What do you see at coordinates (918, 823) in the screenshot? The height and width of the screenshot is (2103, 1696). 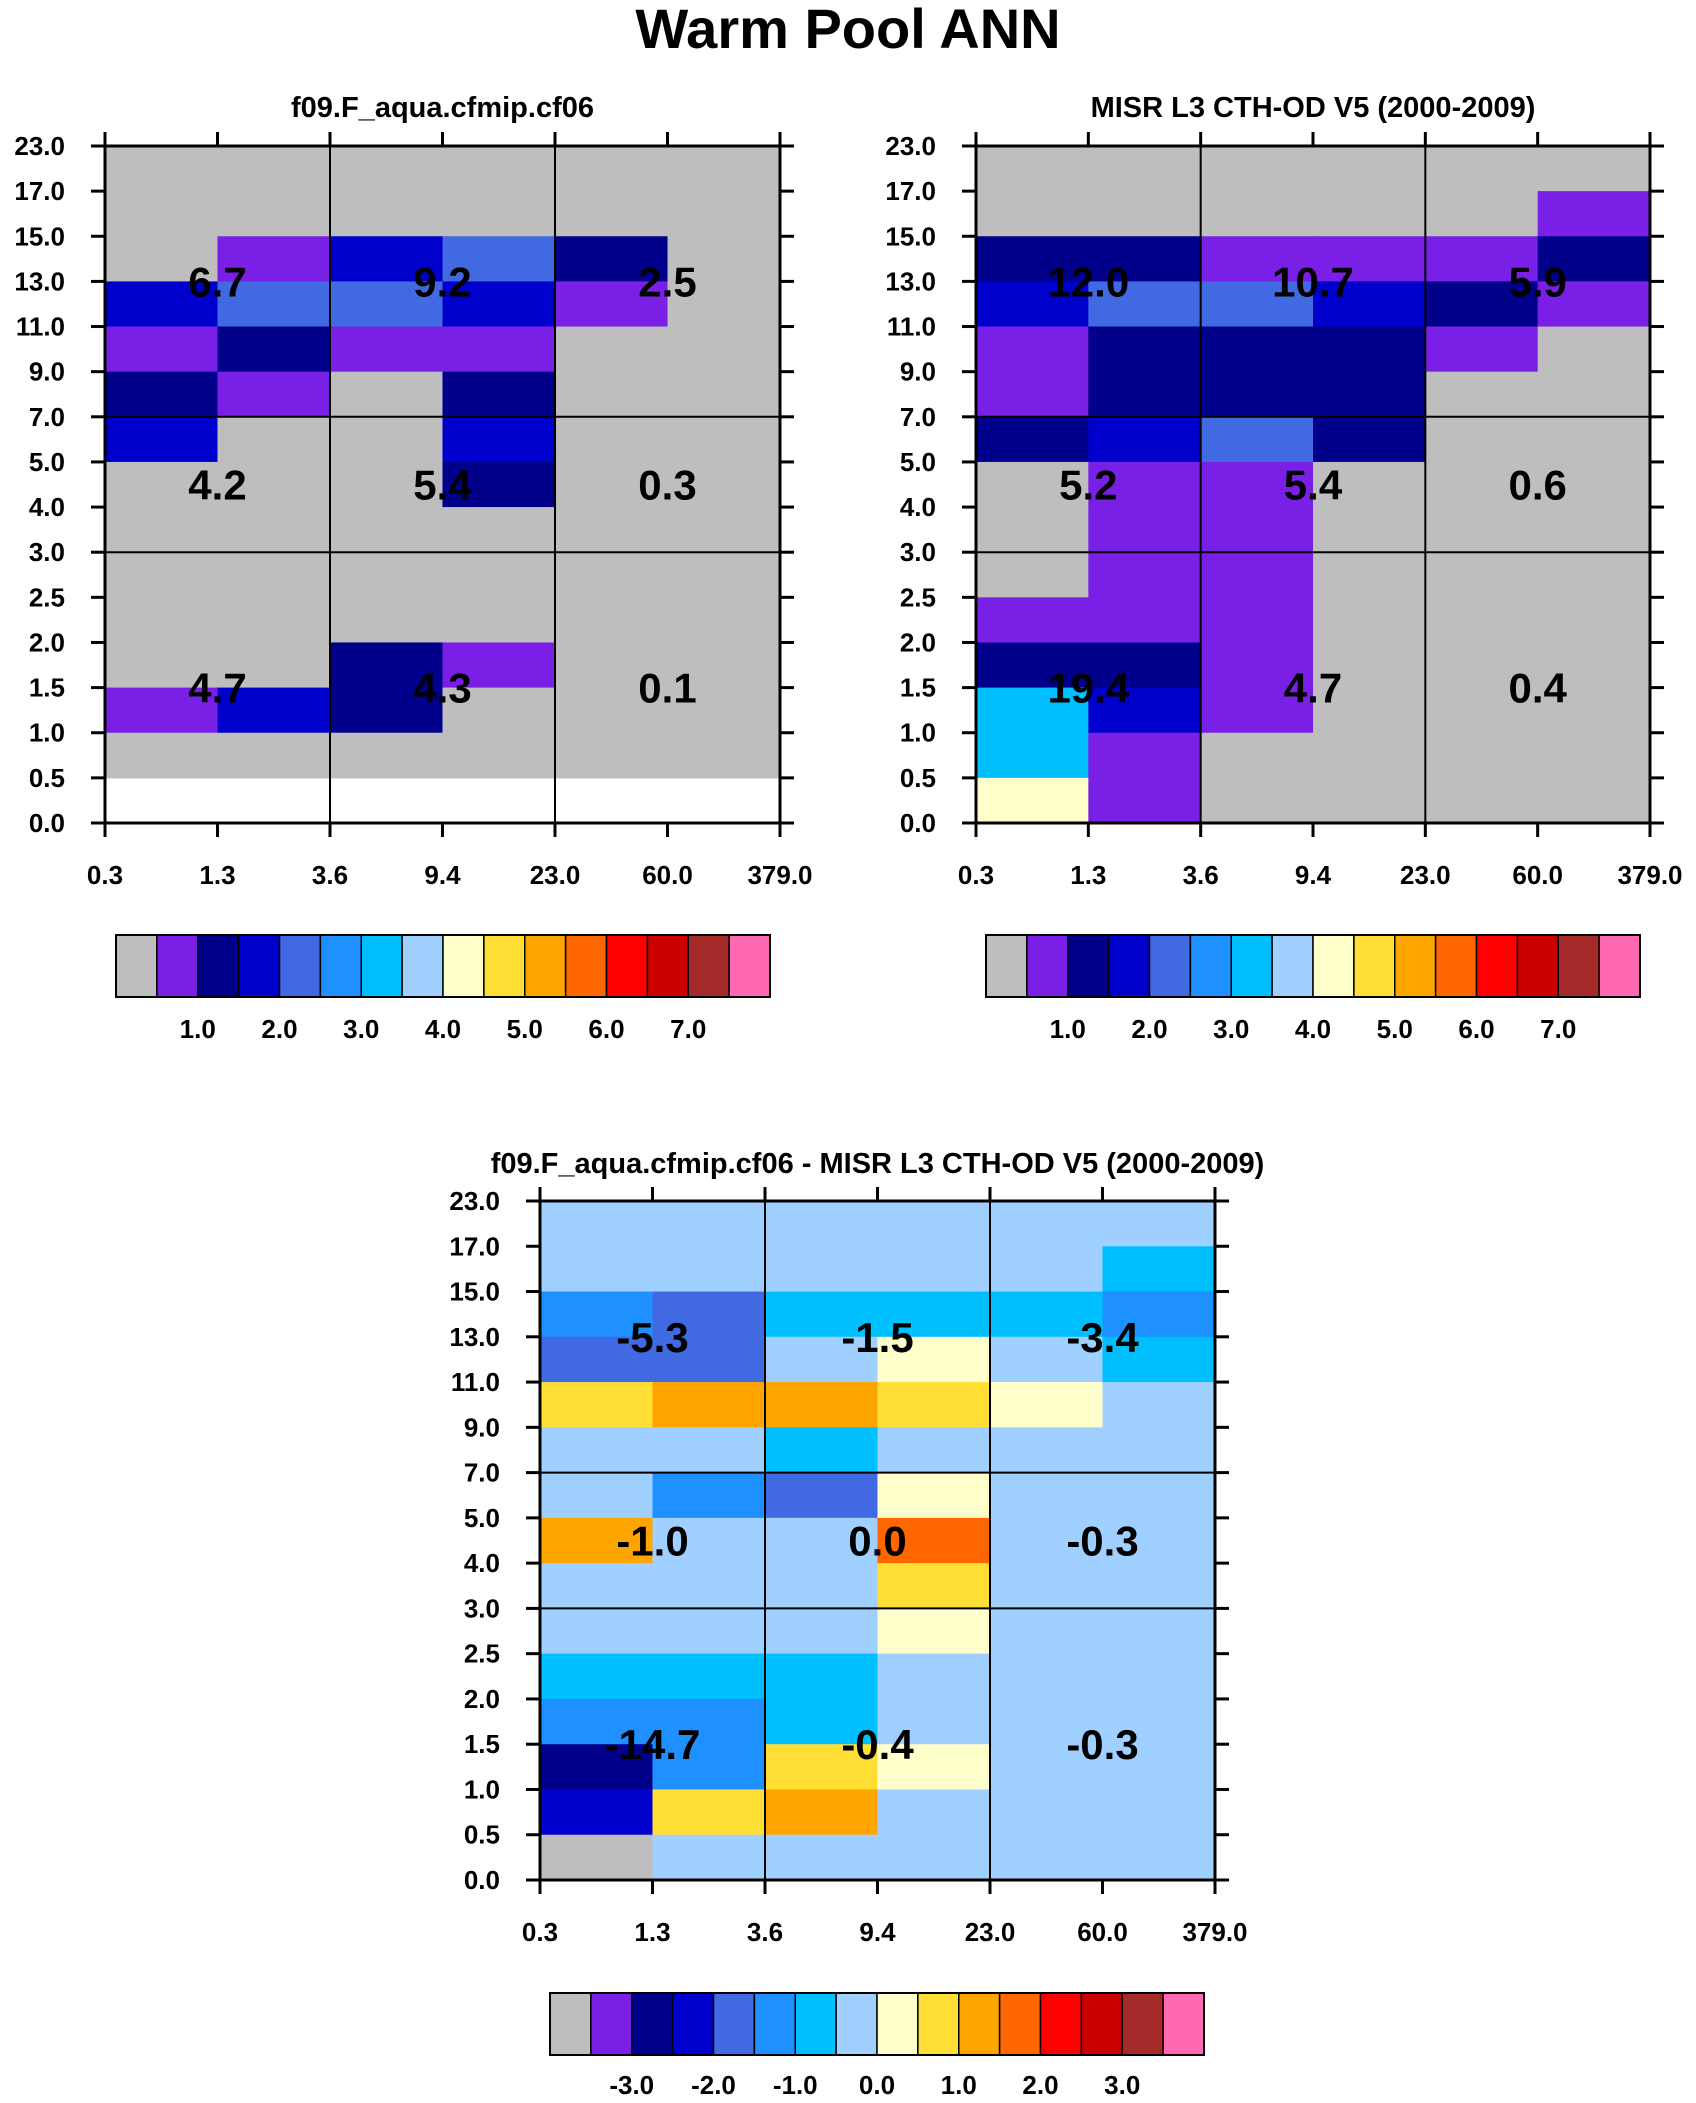 I see `y-tick-label: 0.0` at bounding box center [918, 823].